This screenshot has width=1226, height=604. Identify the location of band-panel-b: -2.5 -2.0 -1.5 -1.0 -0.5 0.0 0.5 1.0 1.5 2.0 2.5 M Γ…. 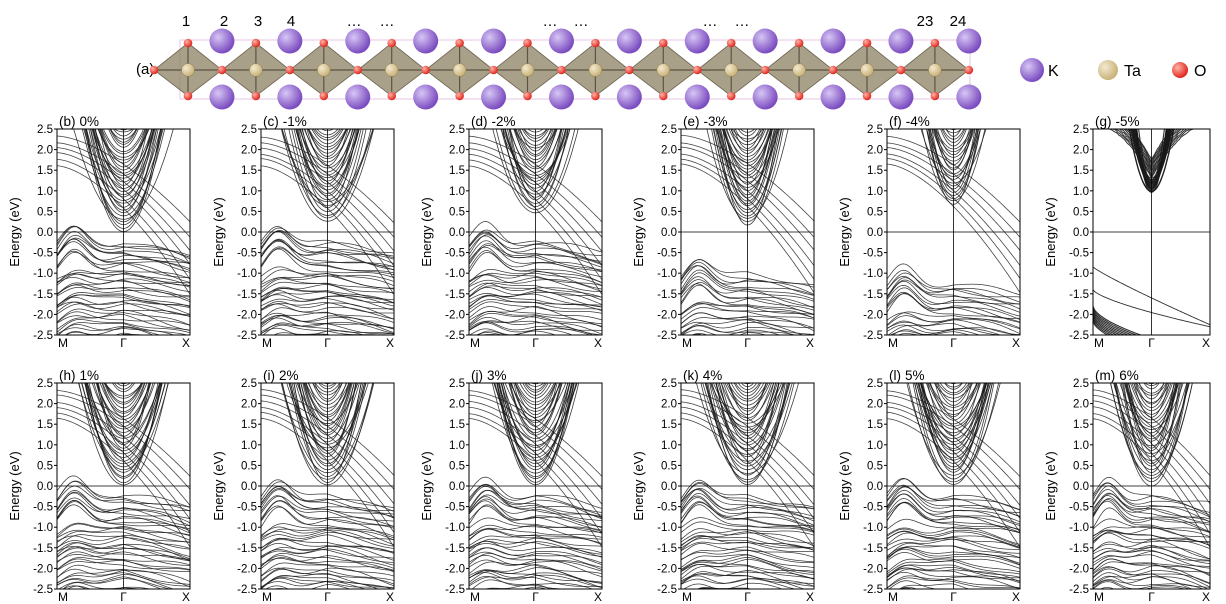
(99, 232).